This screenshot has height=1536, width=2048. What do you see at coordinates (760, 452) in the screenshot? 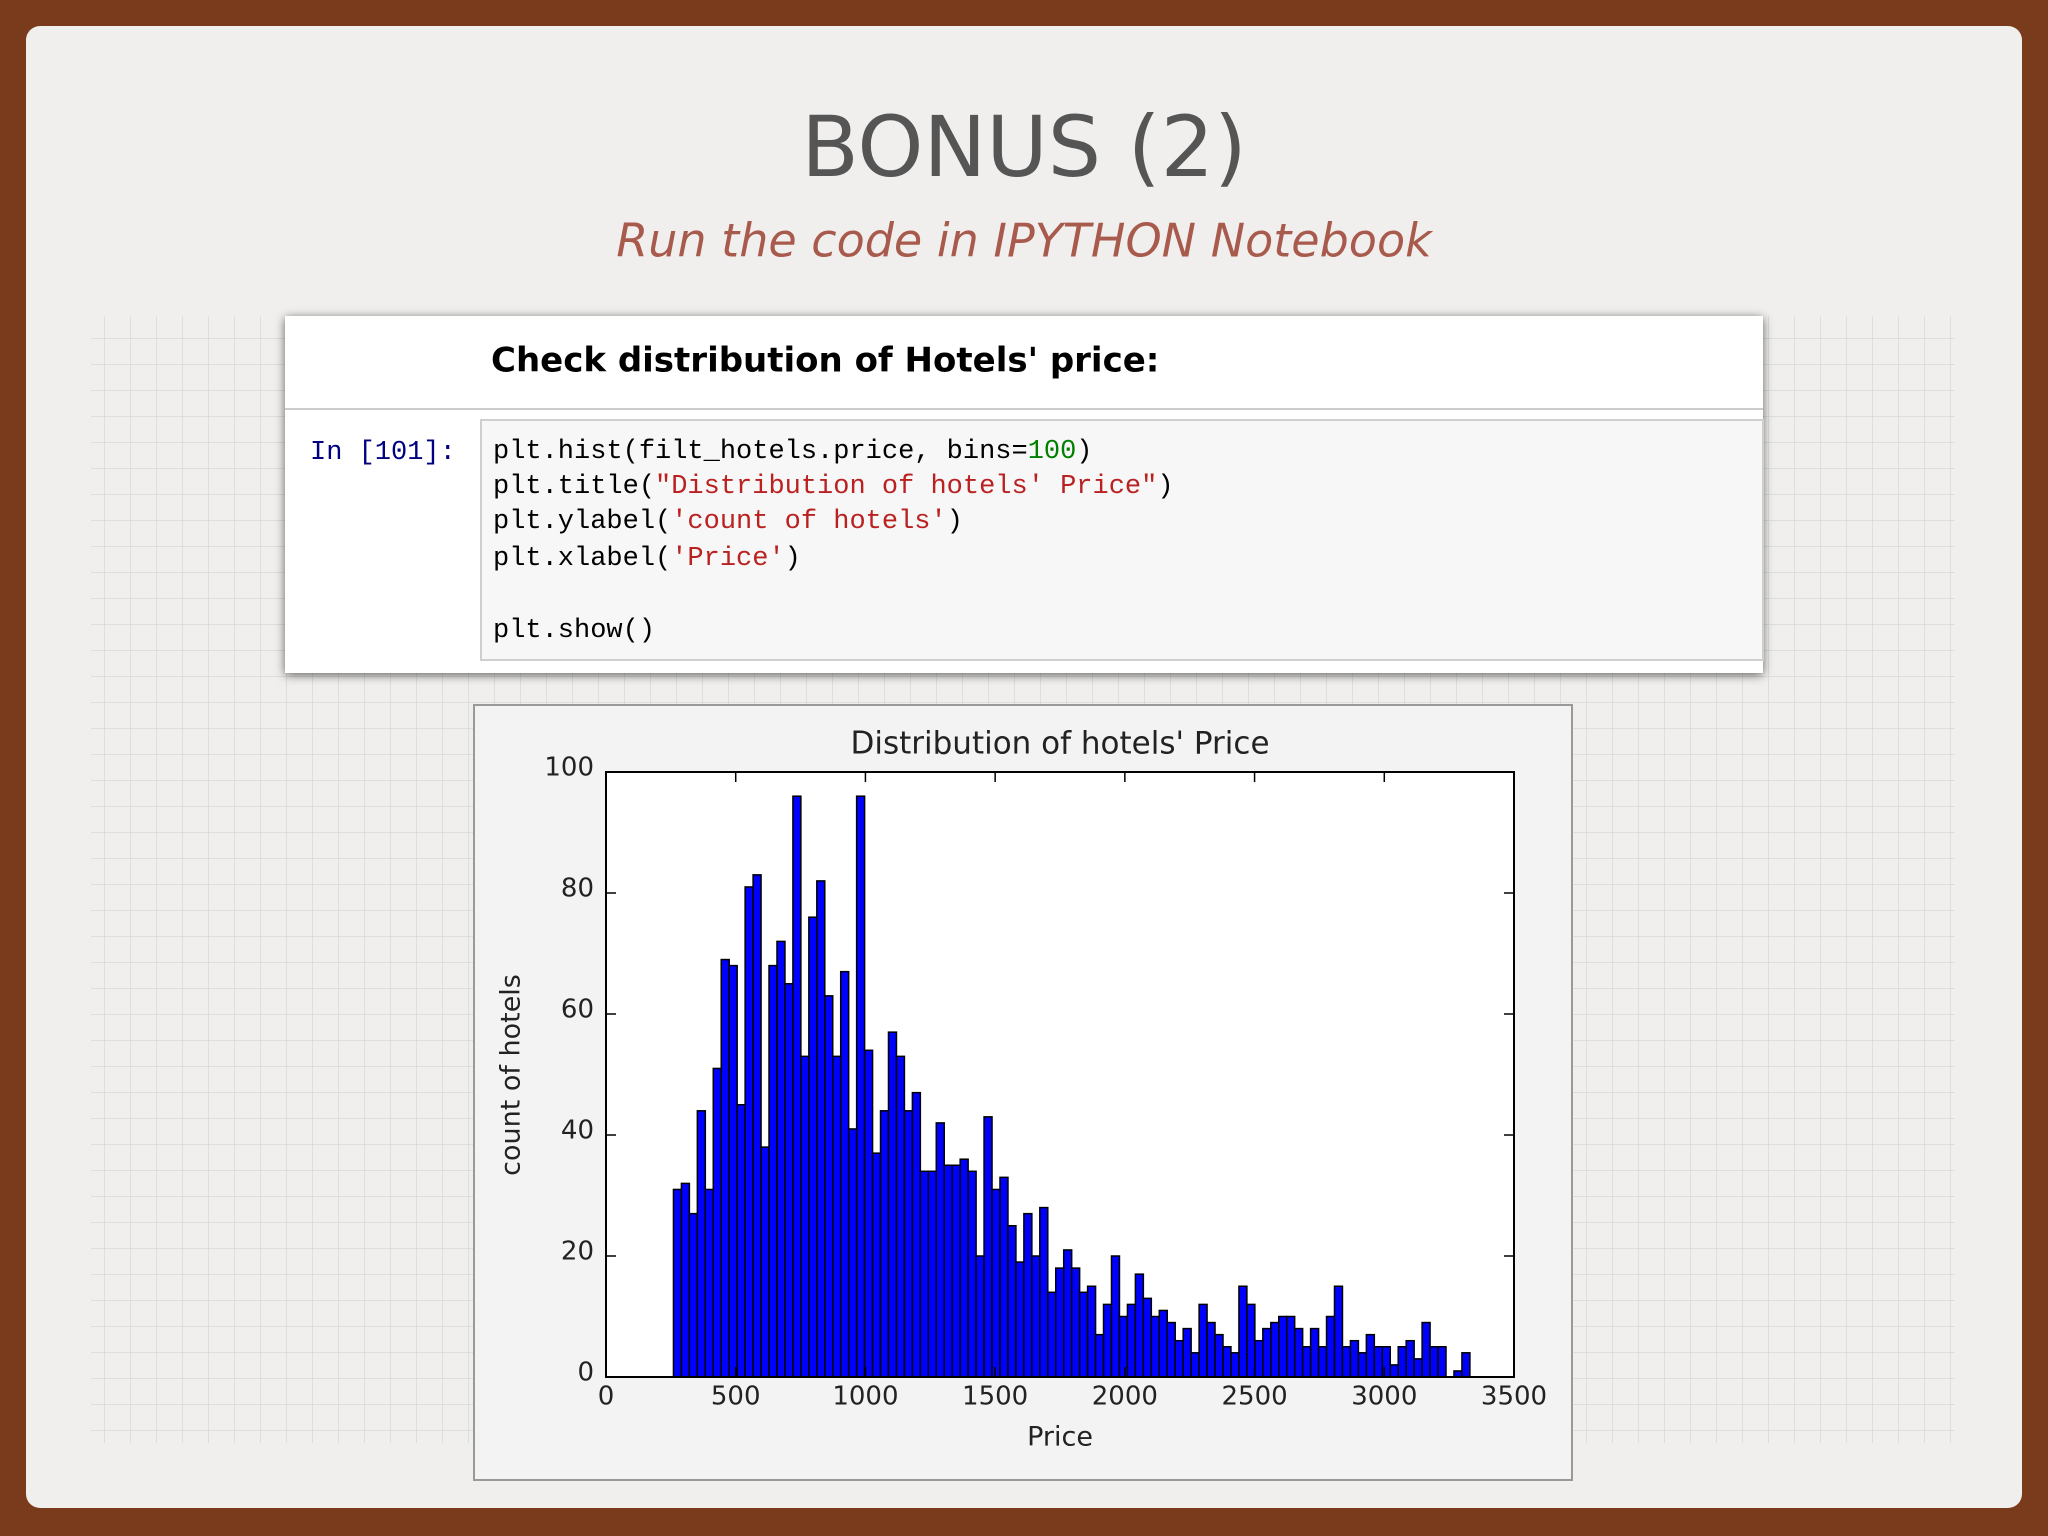
I see `code-token: plt.hist(filt_hotels.price, bins=` at bounding box center [760, 452].